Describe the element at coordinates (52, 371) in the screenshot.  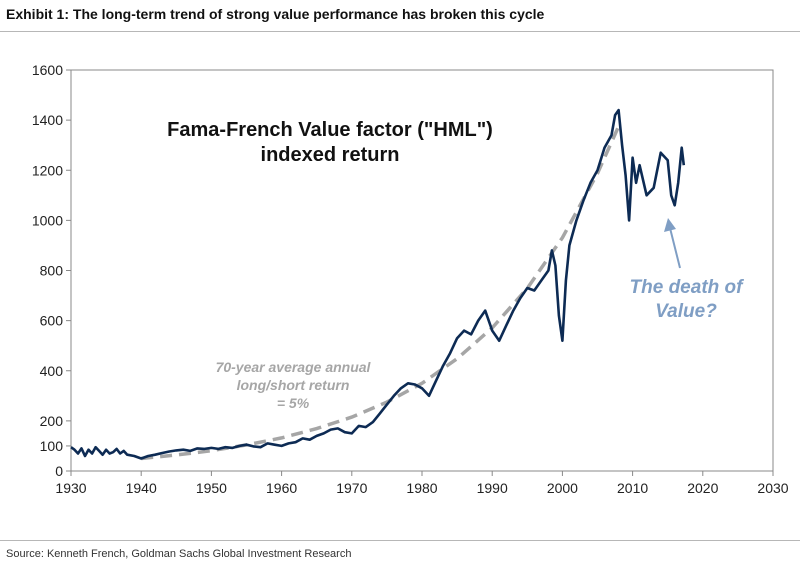
I see `y-tick-label: 400` at that location.